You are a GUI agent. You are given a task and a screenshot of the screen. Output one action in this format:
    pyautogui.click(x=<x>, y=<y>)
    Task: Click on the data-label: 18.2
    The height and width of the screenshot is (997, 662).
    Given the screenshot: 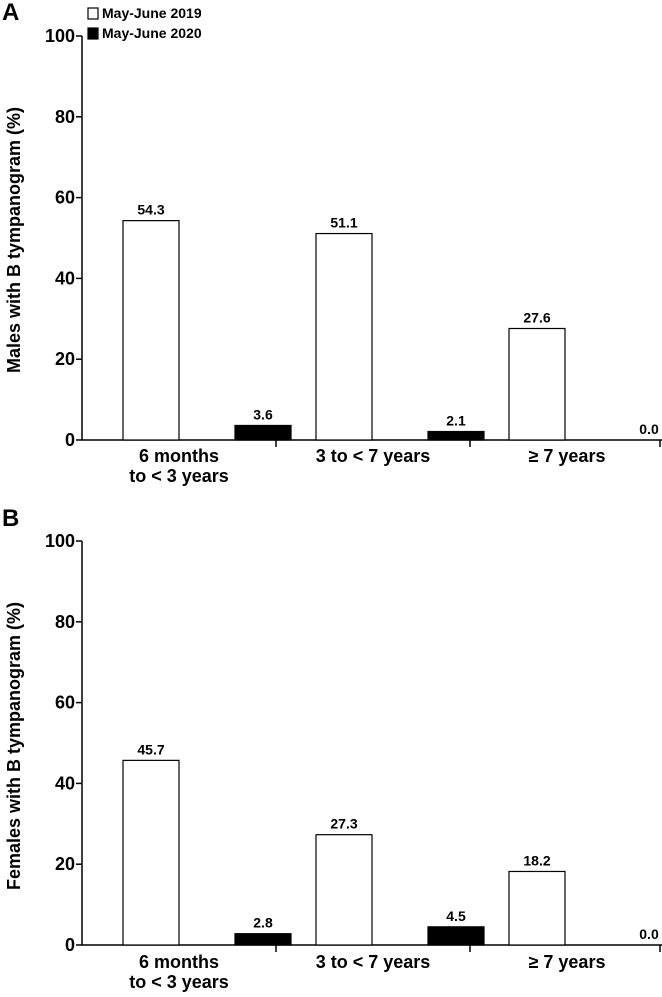 What is the action you would take?
    pyautogui.click(x=536, y=860)
    